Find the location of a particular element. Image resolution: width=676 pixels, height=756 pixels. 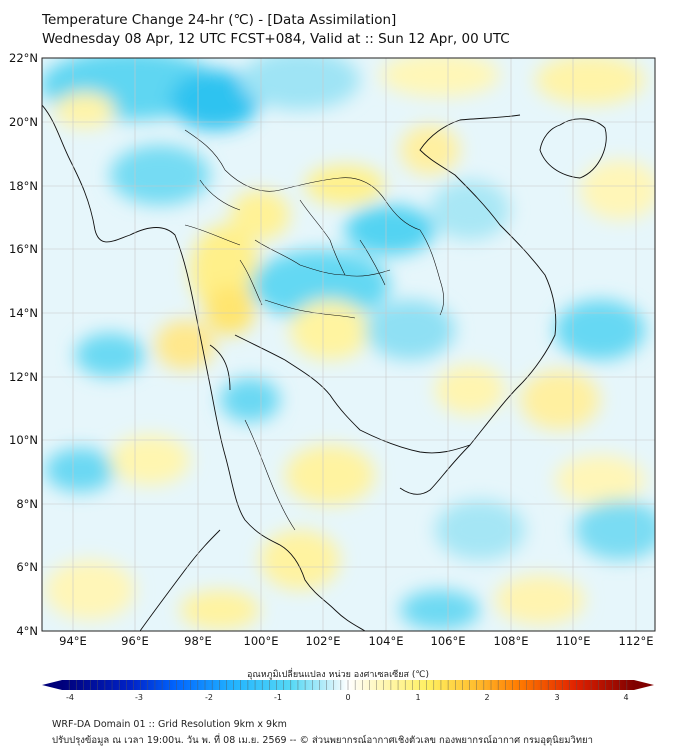

lat-tick-label: 18°N is located at coordinates (23, 186).